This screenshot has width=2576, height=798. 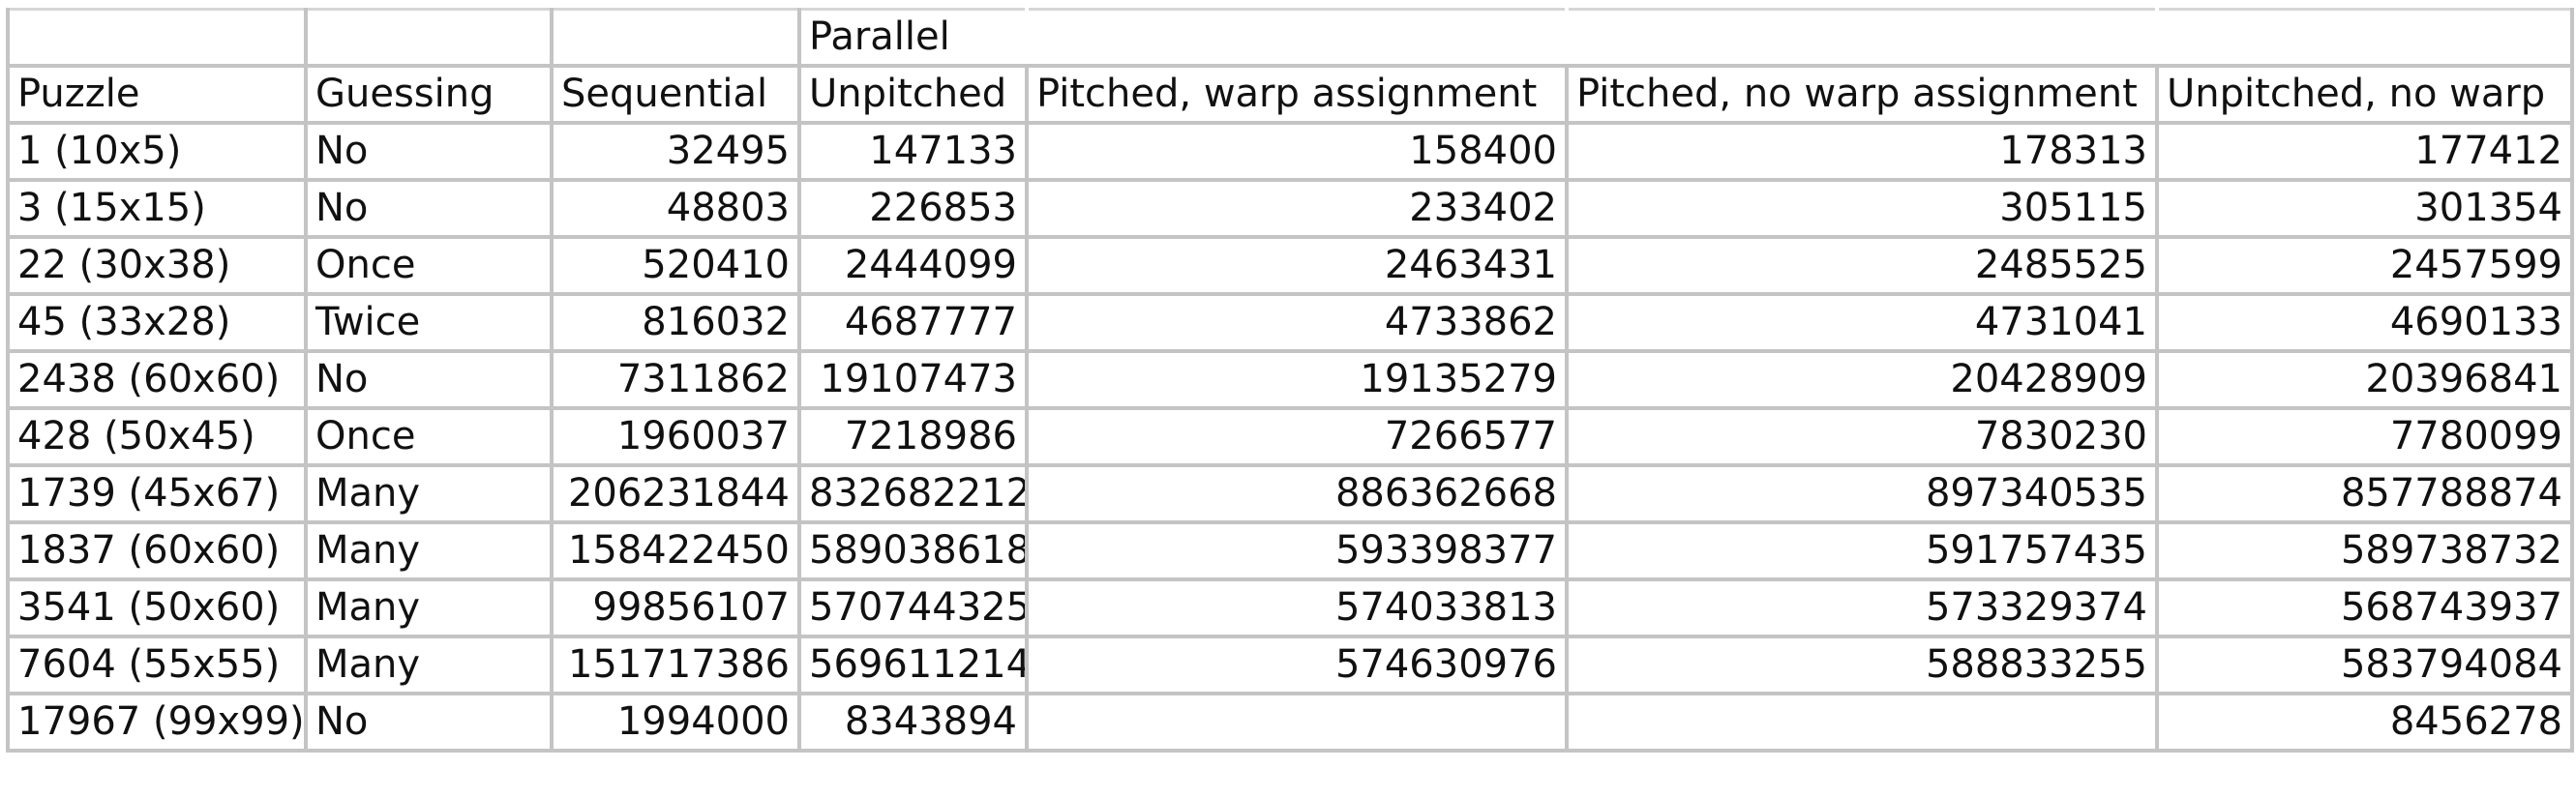 What do you see at coordinates (157, 436) in the screenshot?
I see `cell-puzzle: 428 (50x45)` at bounding box center [157, 436].